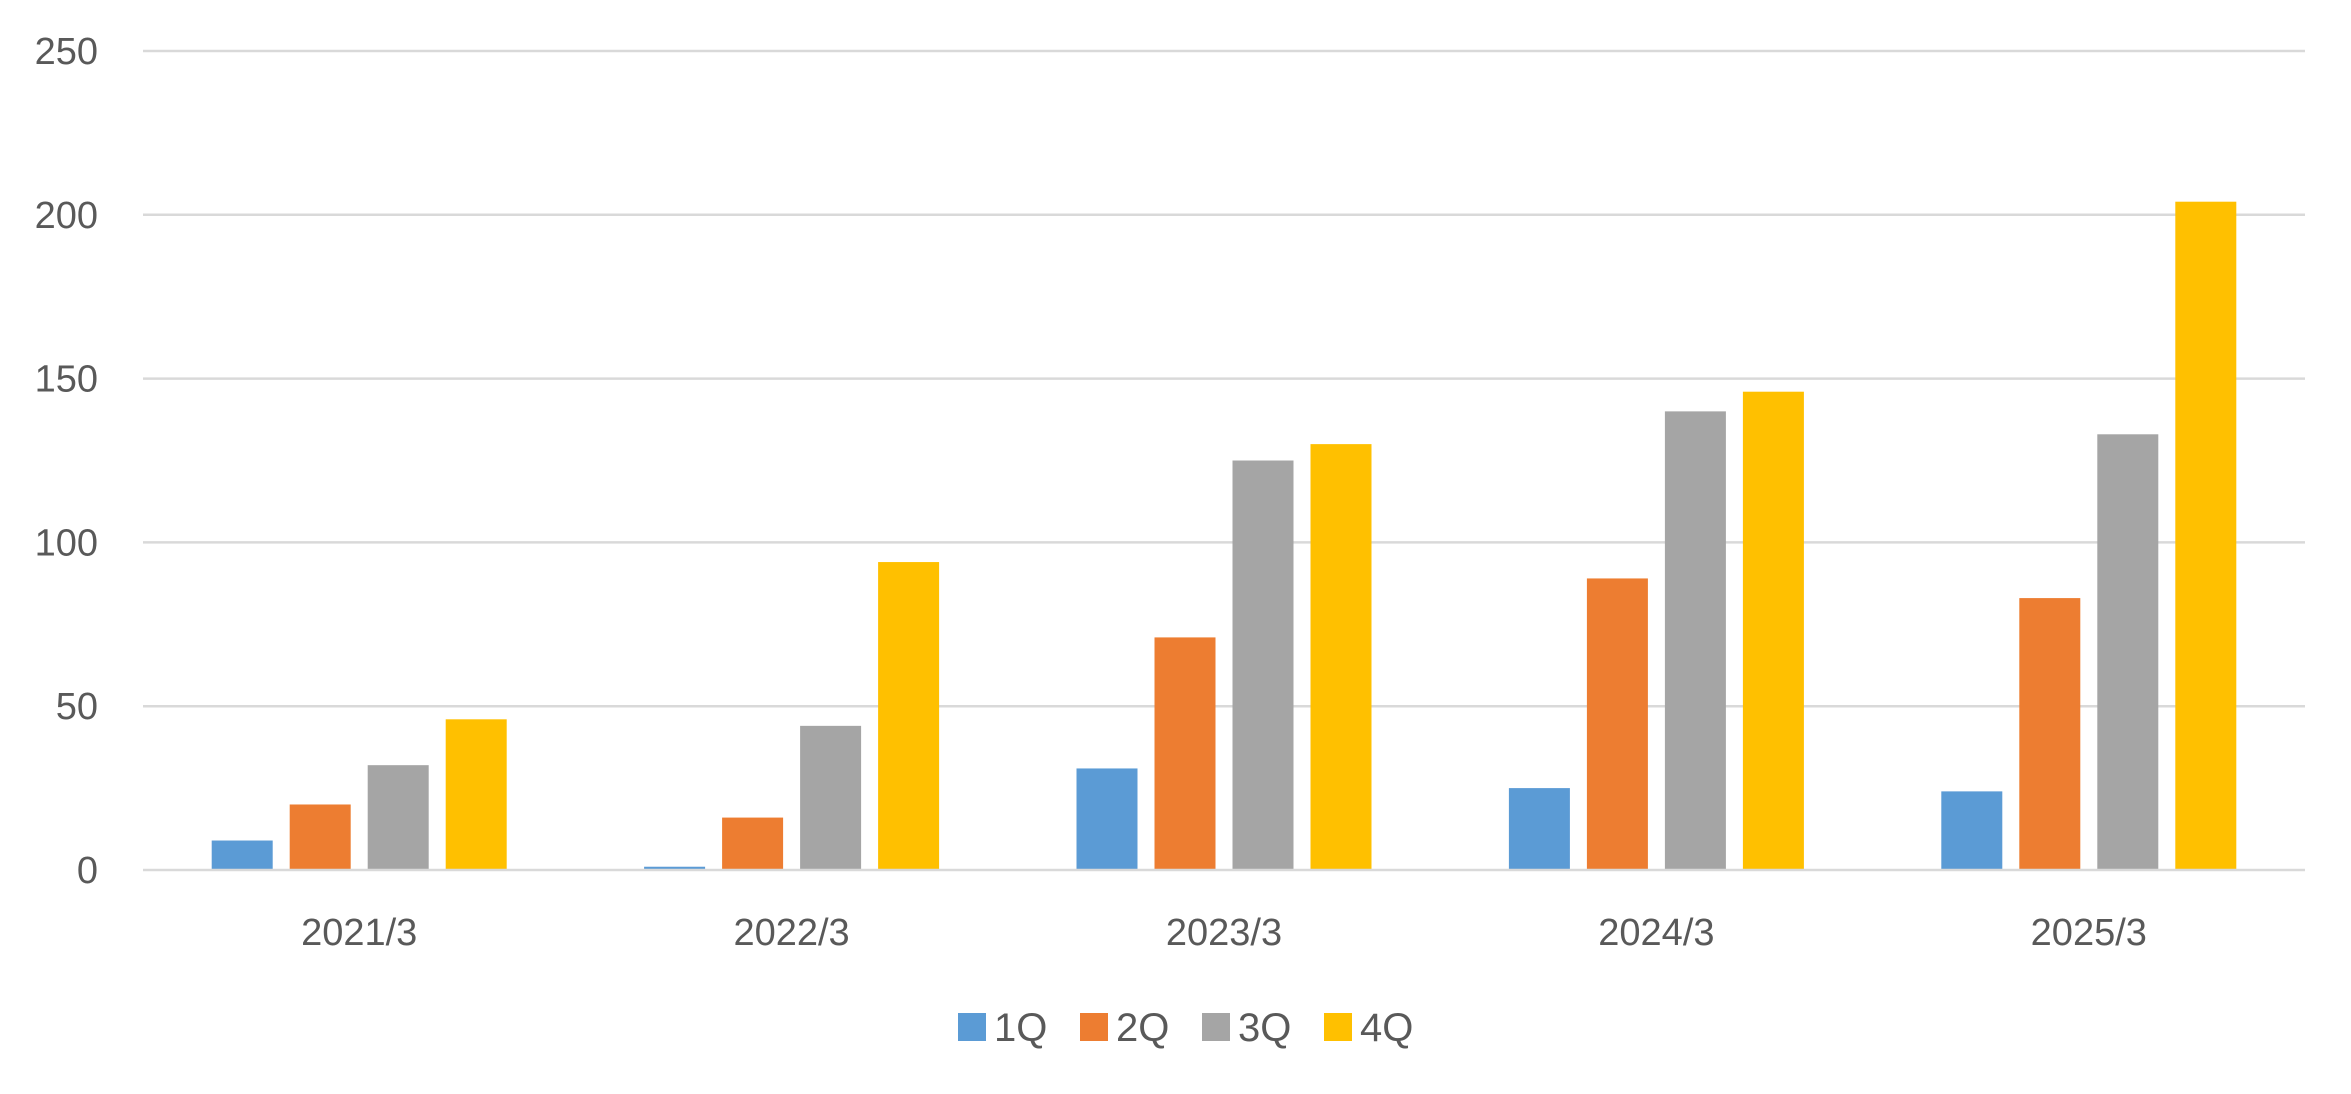  Describe the element at coordinates (1020, 1028) in the screenshot. I see `legend-label: 1Q` at that location.